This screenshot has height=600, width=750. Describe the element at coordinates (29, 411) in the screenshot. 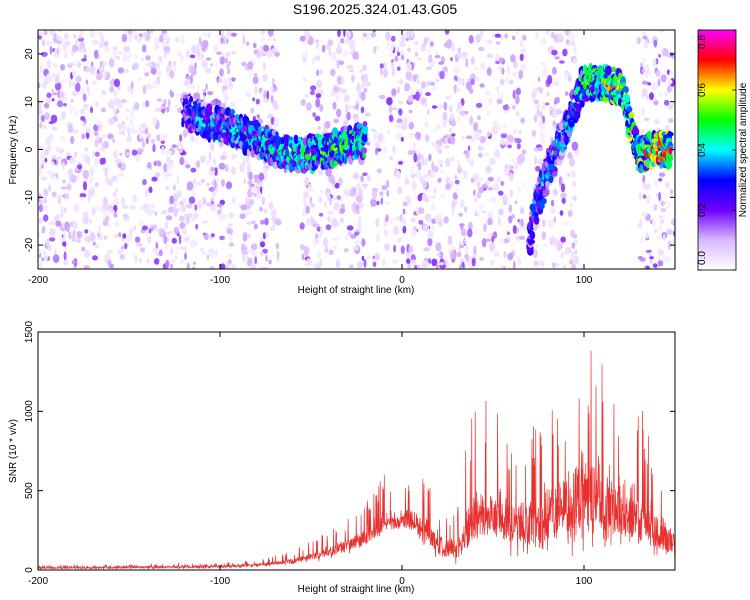

I see `y-tick-label: 1000` at that location.